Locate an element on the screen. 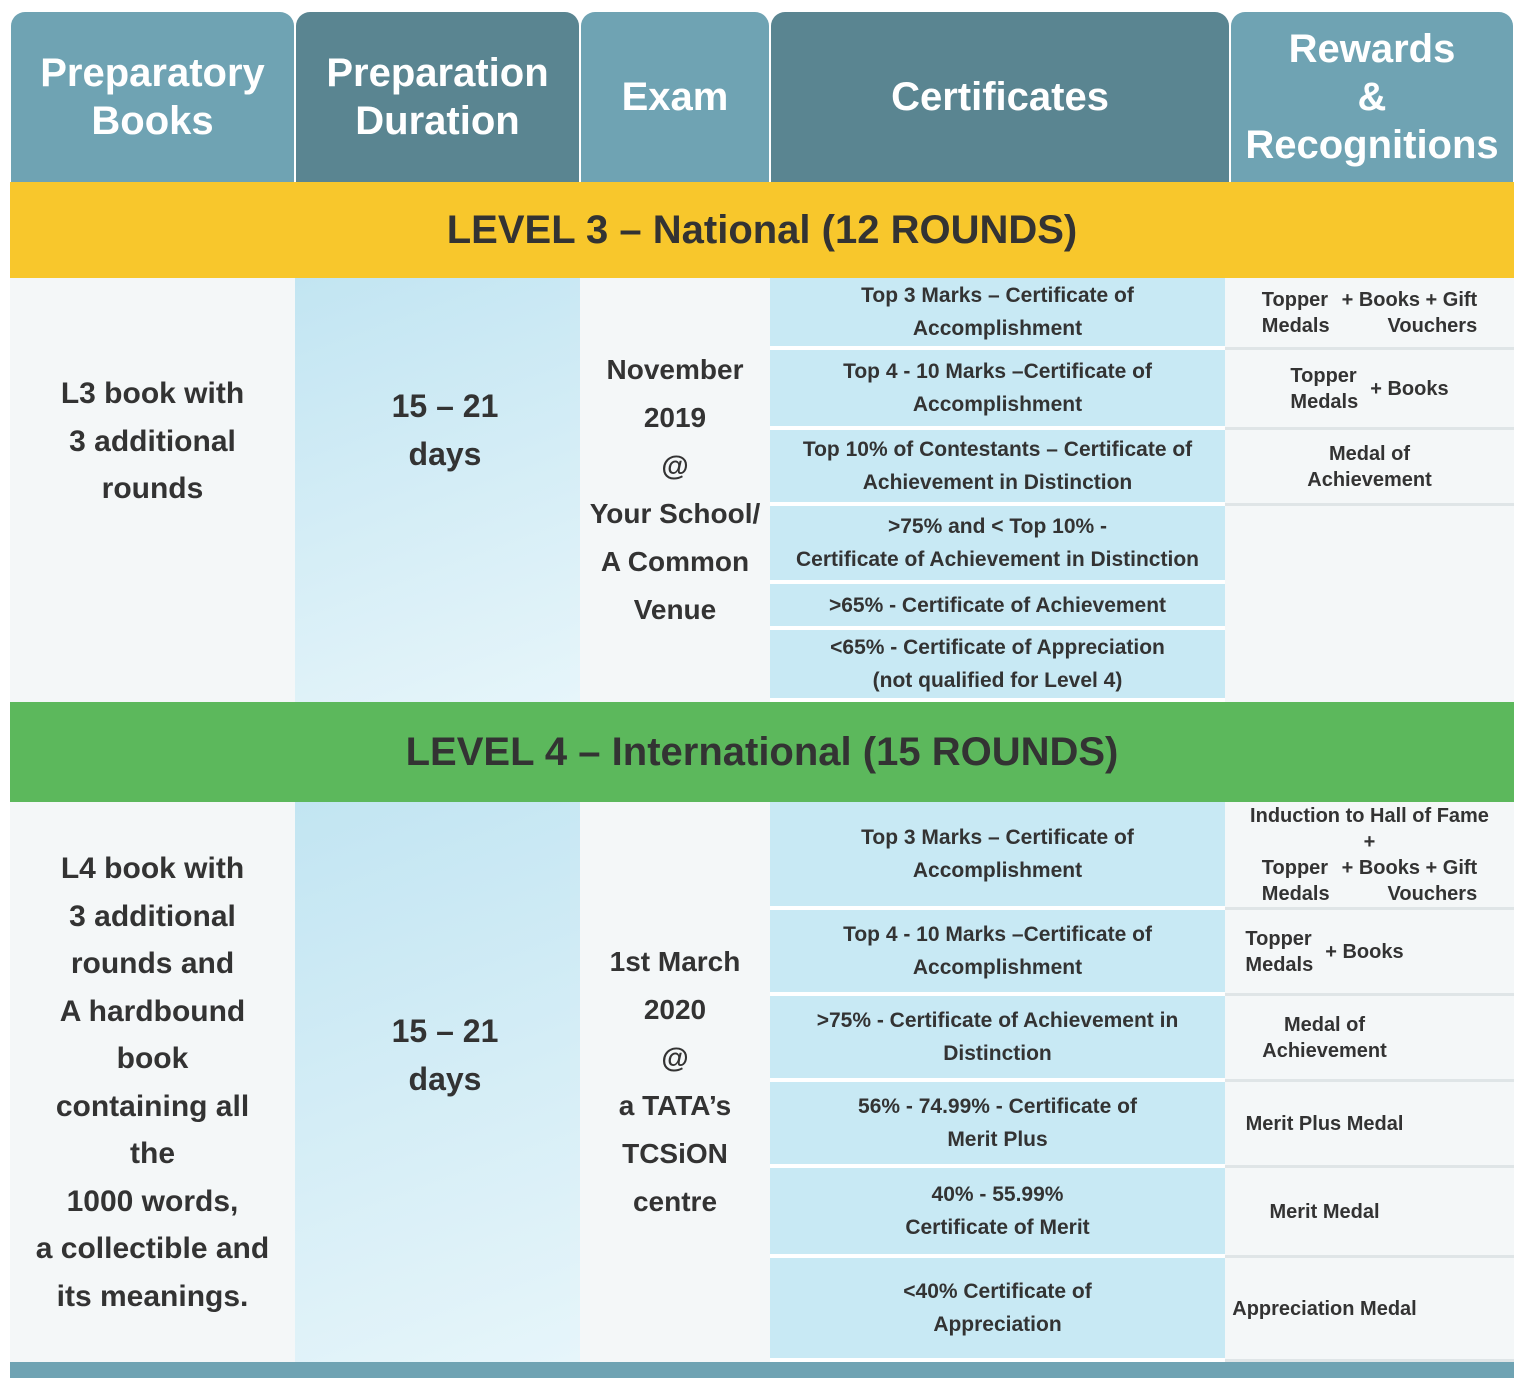  duration-text: 15 – 21 days is located at coordinates (445, 430).